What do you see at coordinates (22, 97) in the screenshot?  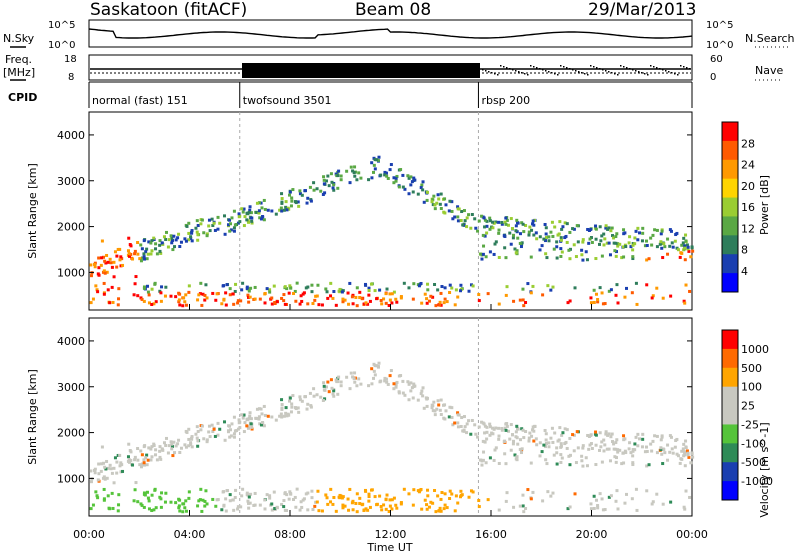 I see `cpid-label: CPID` at bounding box center [22, 97].